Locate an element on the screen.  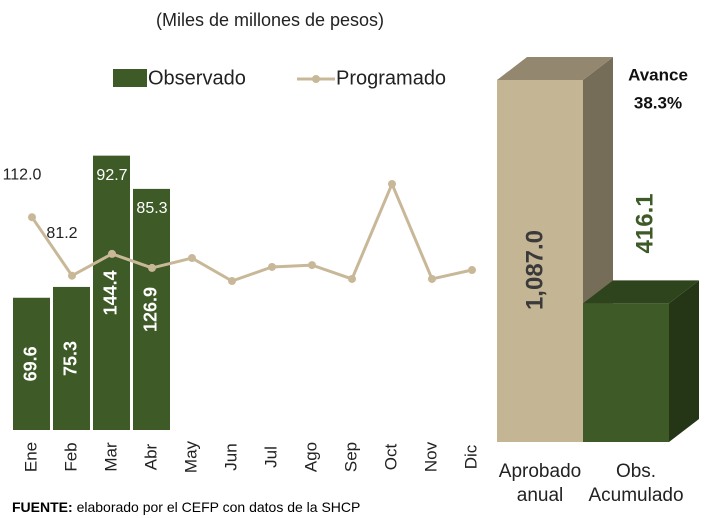
bar-value-label: 416.1 is located at coordinates (644, 223).